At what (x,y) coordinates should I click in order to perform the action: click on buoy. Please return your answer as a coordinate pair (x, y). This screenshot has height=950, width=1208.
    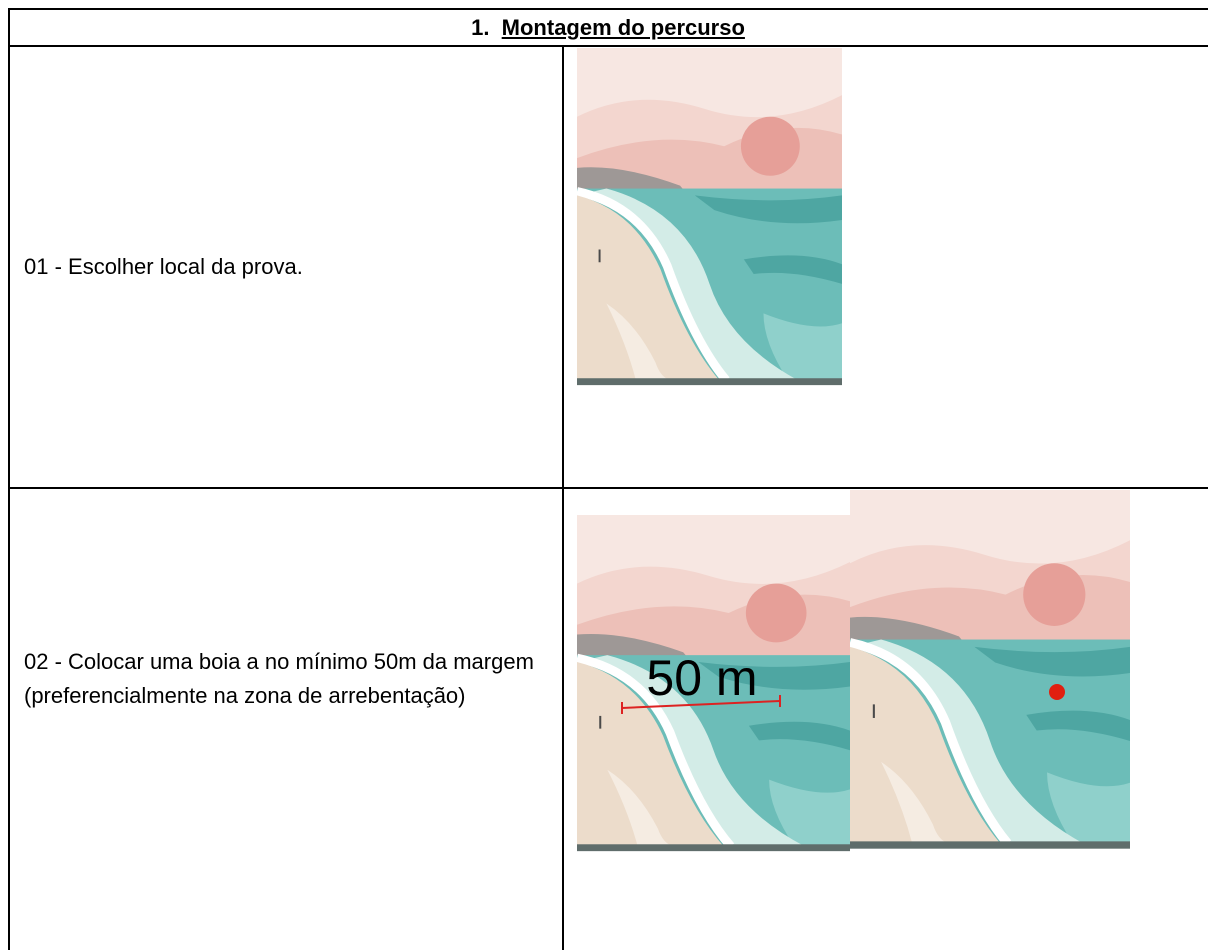
    Looking at the image, I should click on (1057, 692).